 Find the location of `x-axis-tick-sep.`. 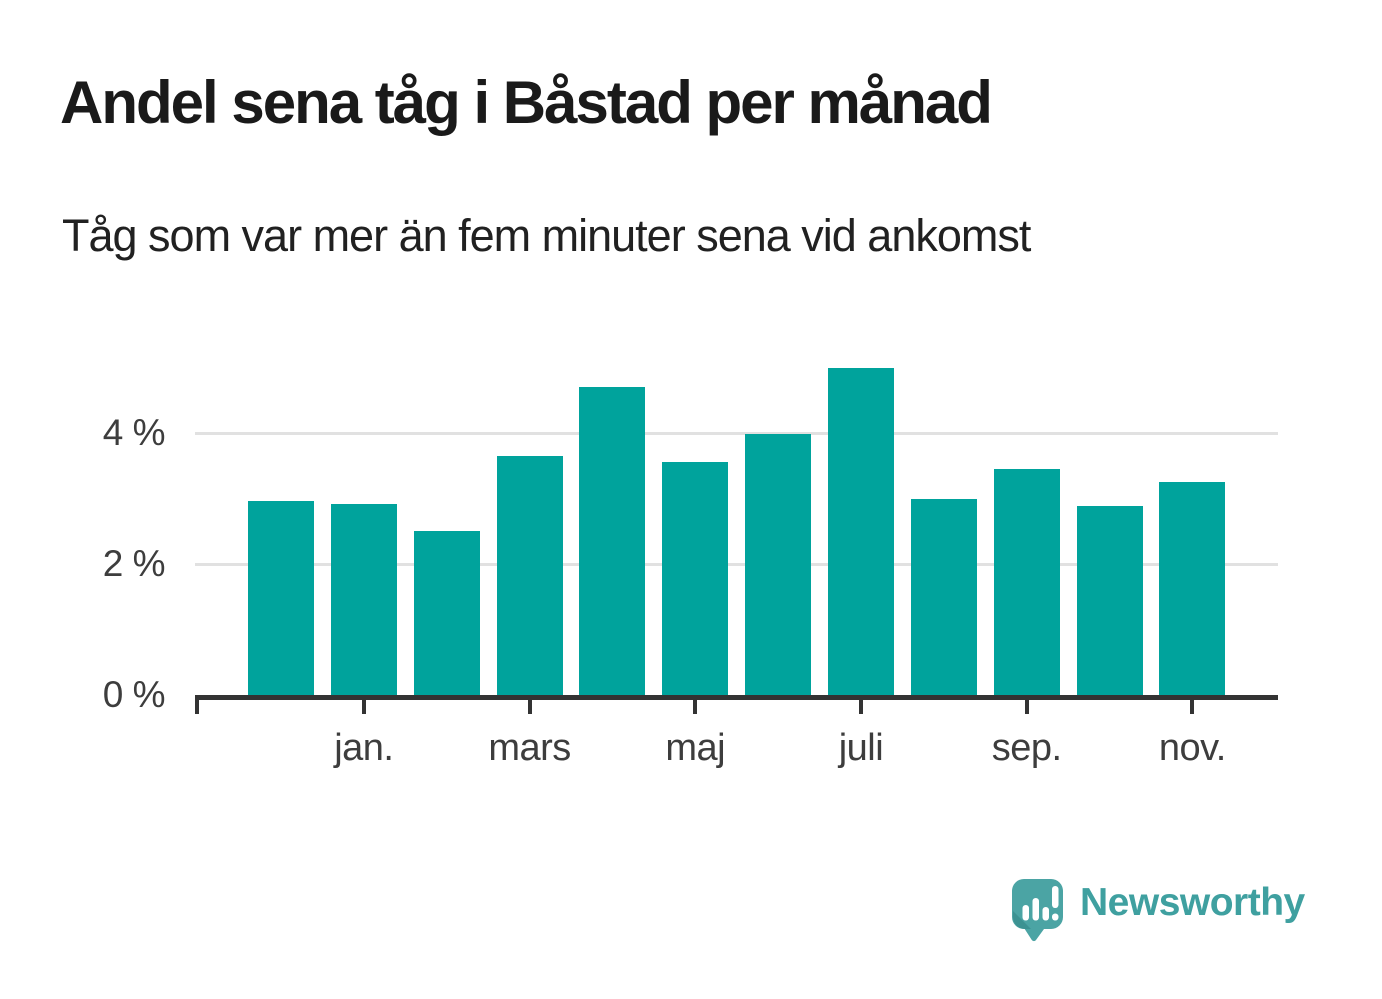

x-axis-tick-sep. is located at coordinates (1026, 707).